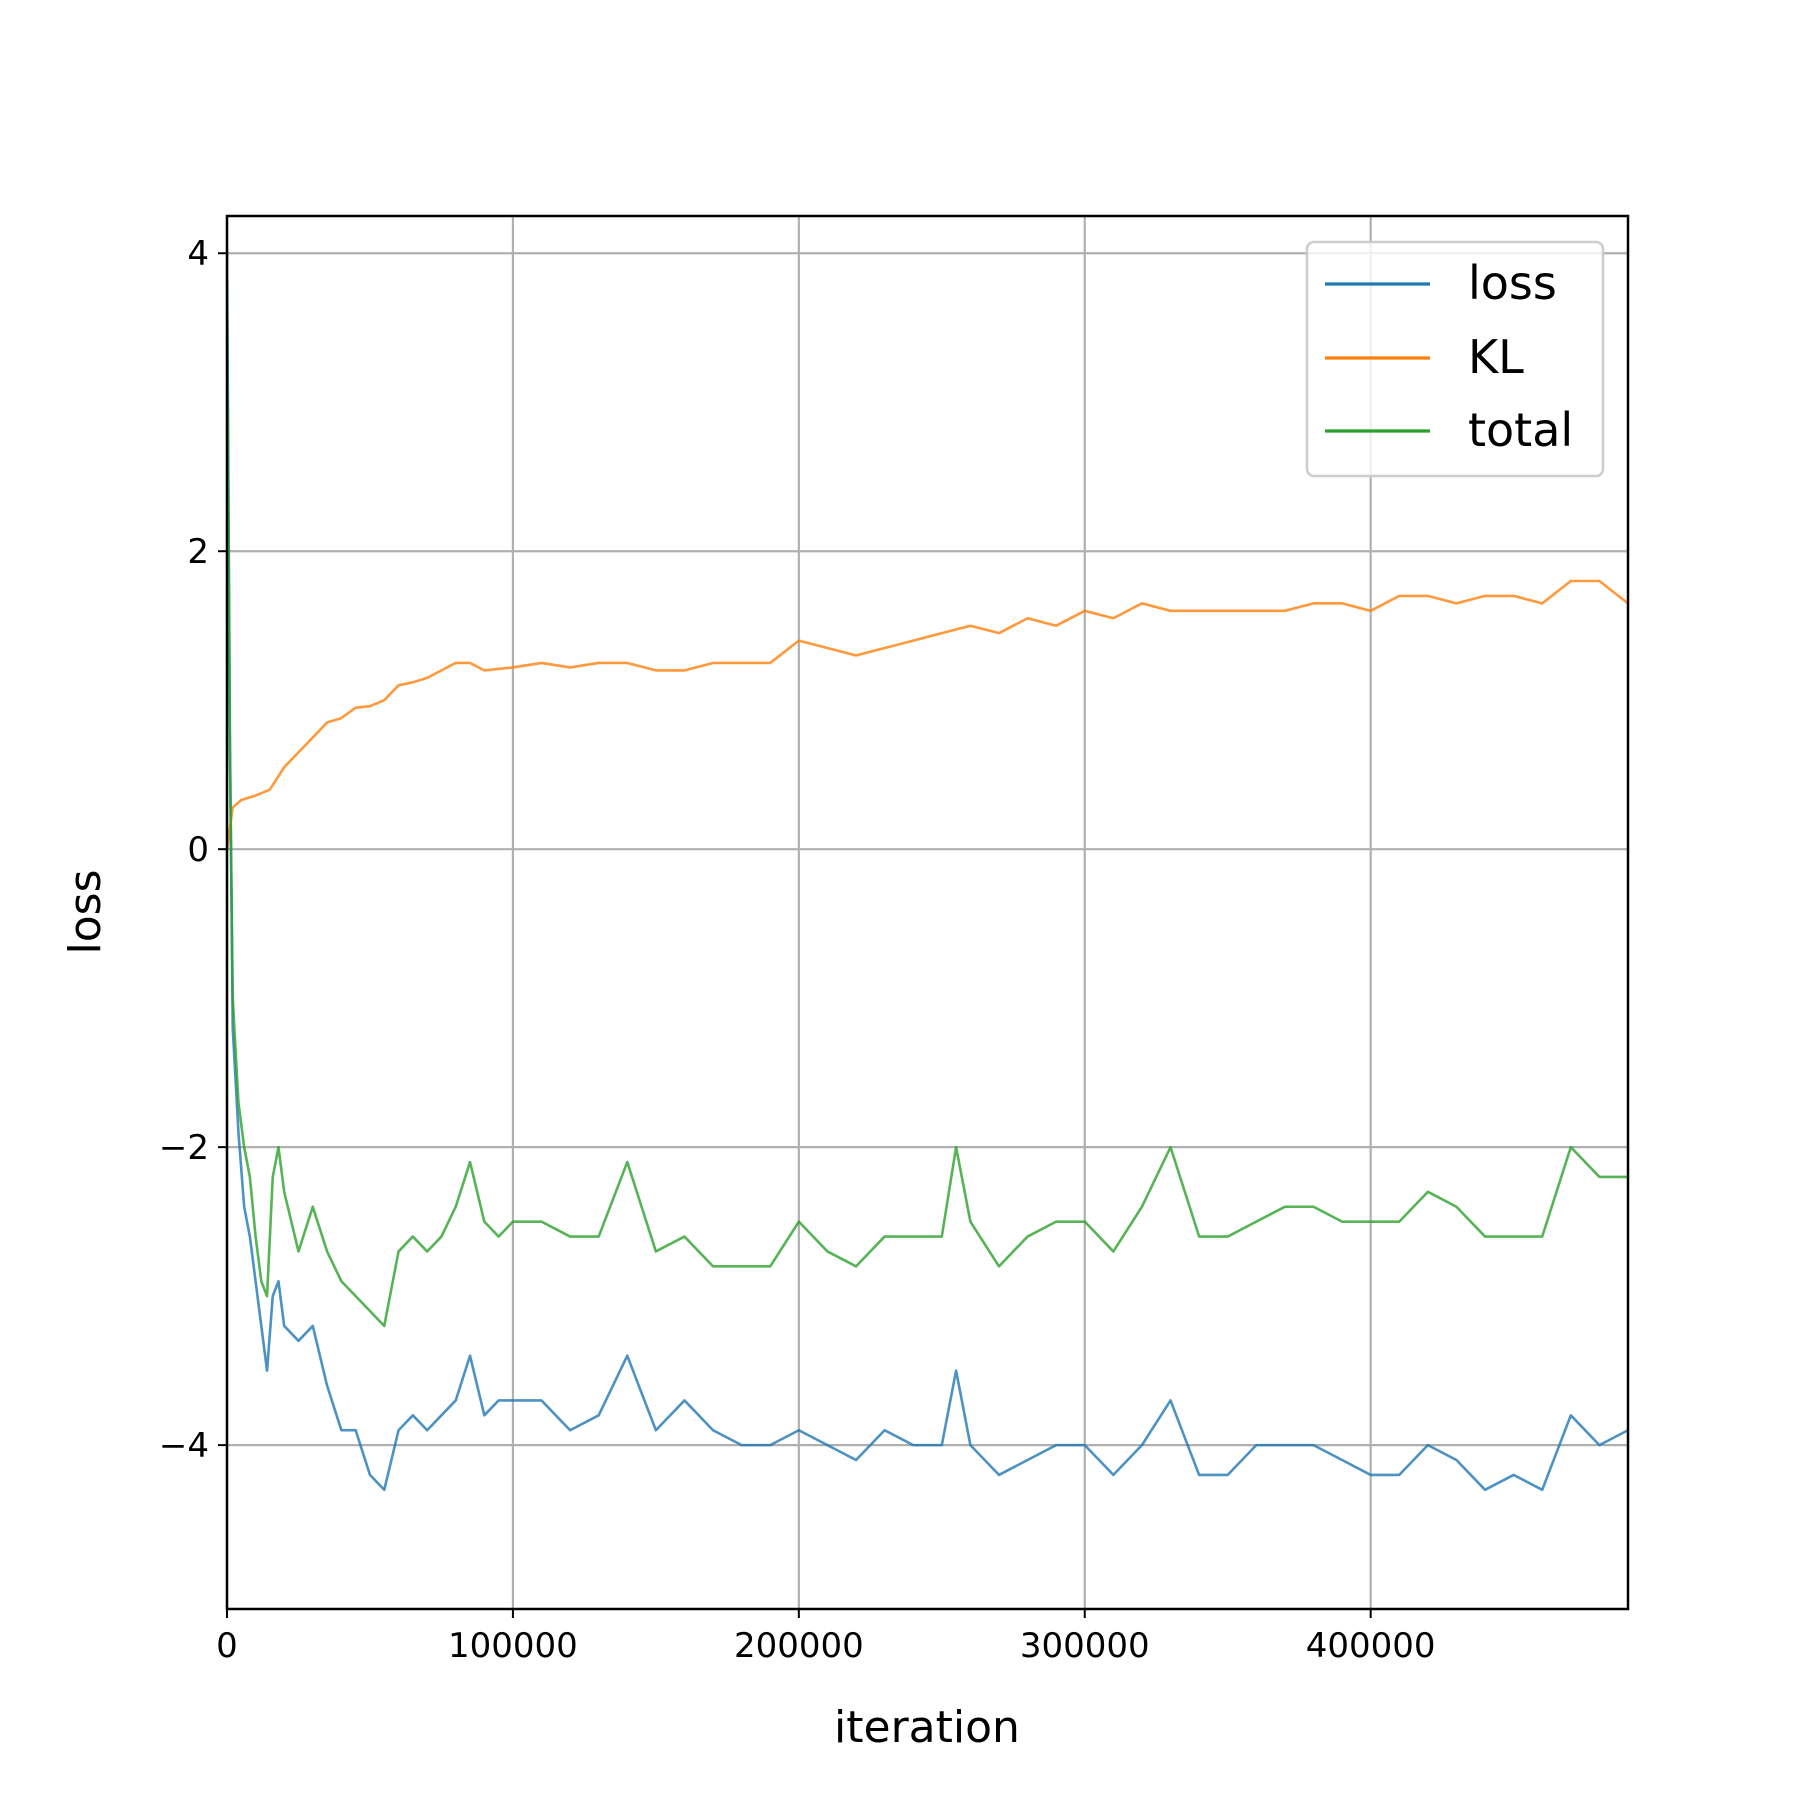  I want to click on legend-box, so click(1455, 359).